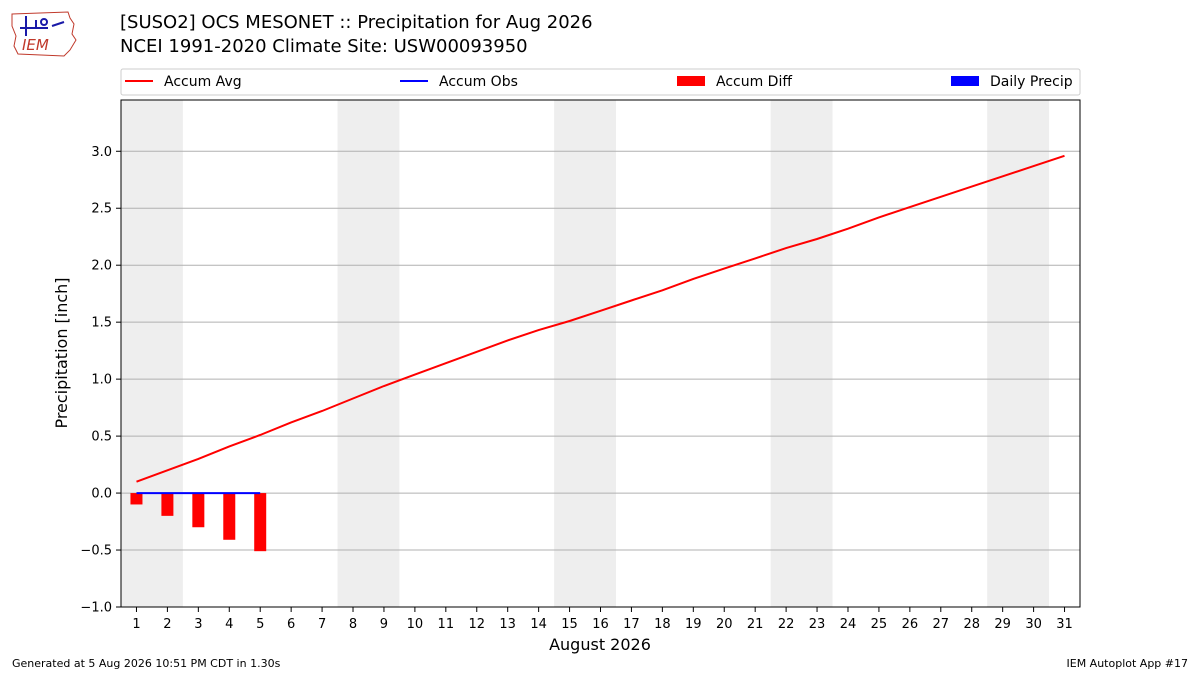 Image resolution: width=1200 pixels, height=675 pixels. I want to click on legend-swatch-accum-diff, so click(691, 81).